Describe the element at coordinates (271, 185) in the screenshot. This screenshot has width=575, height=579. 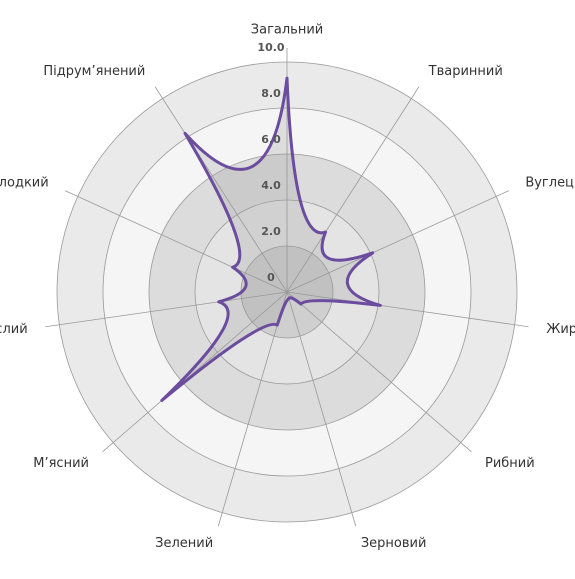
I see `tick-label: 4.0` at that location.